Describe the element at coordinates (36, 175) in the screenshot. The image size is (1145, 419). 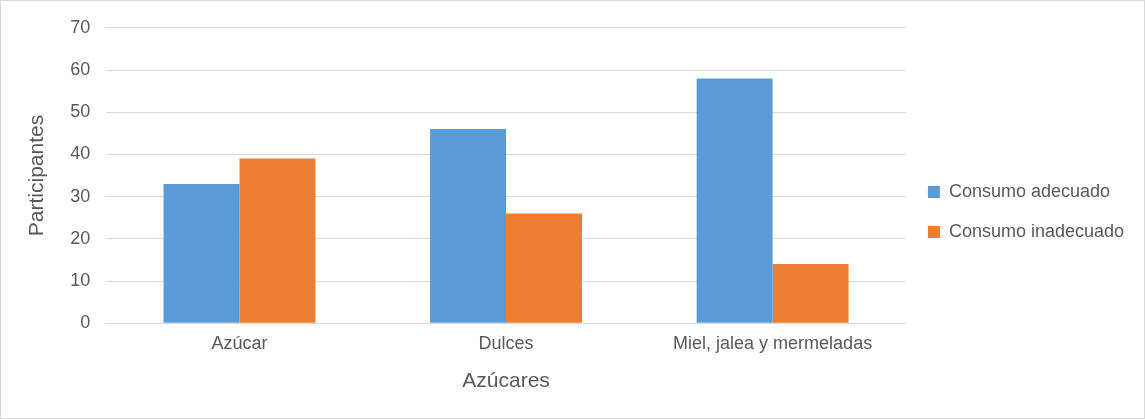
I see `y-axis-title: Participantes` at that location.